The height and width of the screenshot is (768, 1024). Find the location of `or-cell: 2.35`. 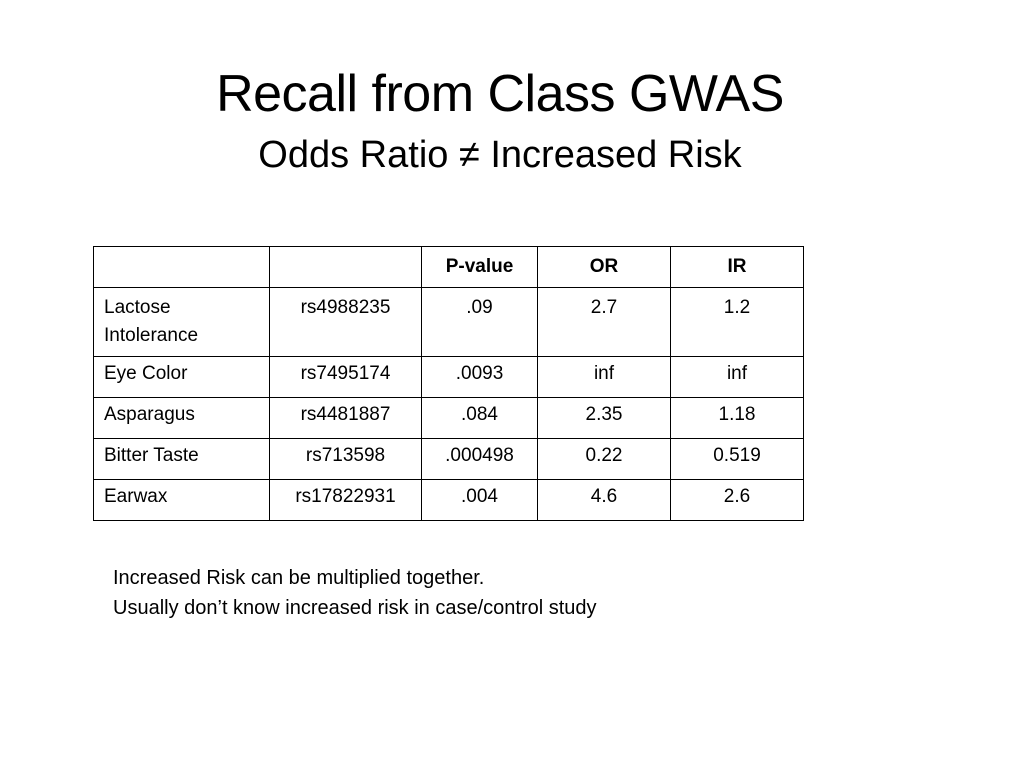

or-cell: 2.35 is located at coordinates (604, 418).